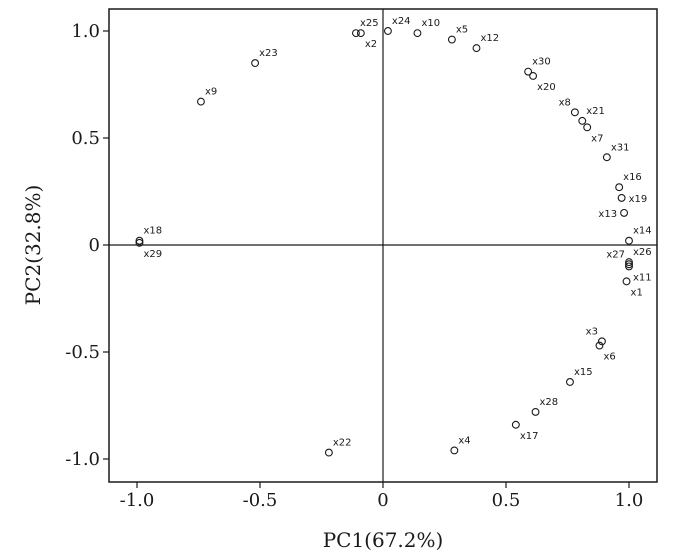  I want to click on x-tick-label: 0.5, so click(506, 500).